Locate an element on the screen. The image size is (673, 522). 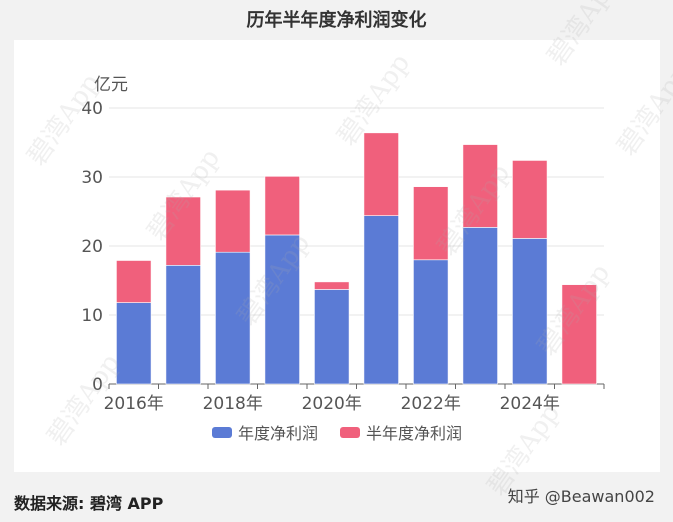
legend-item-annual: 年度净利润 is located at coordinates (264, 432).